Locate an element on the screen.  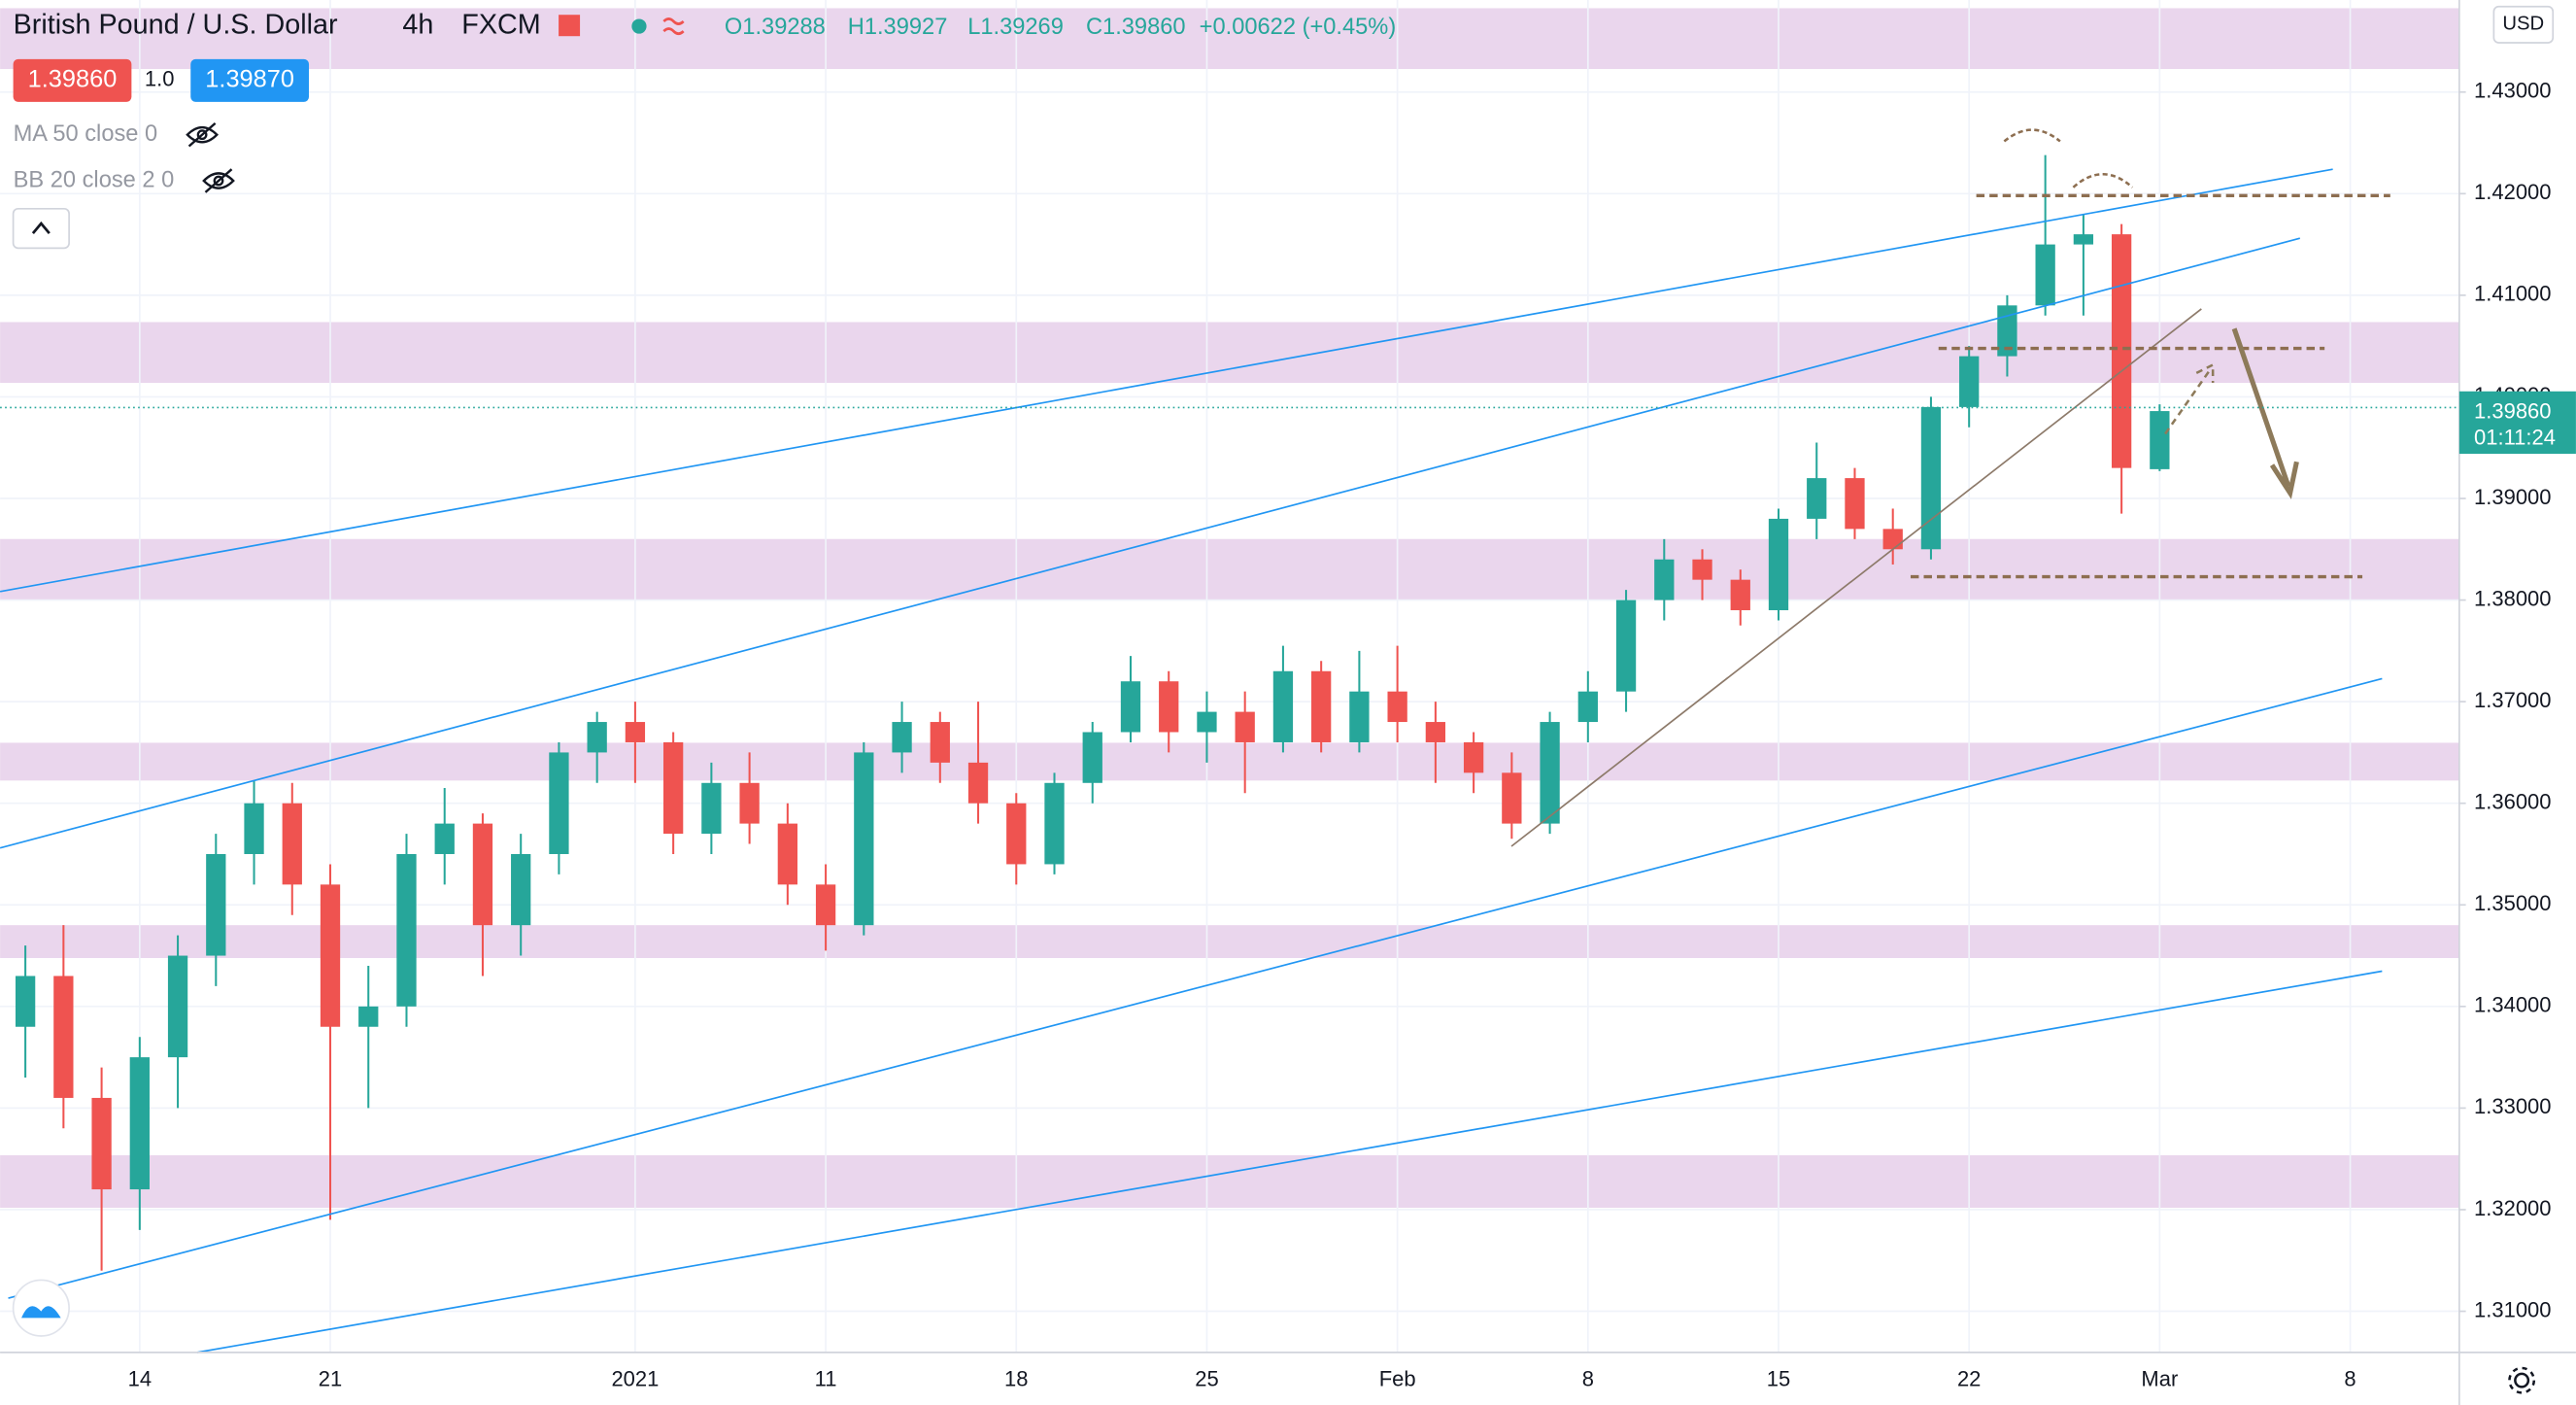
y-tick-label: 1.42000 is located at coordinates (2512, 192).